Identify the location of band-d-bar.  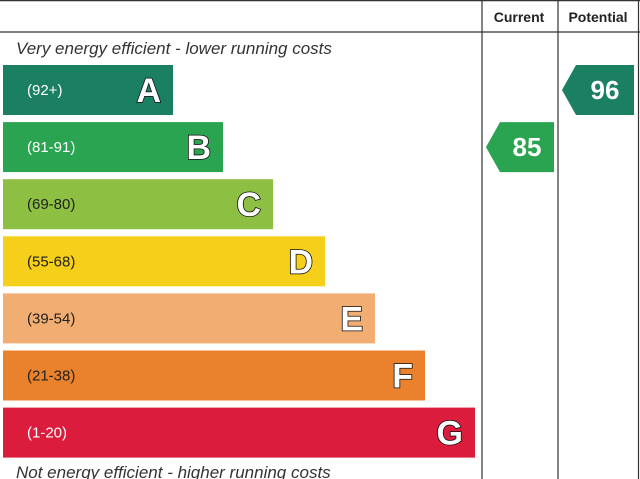
(164, 261).